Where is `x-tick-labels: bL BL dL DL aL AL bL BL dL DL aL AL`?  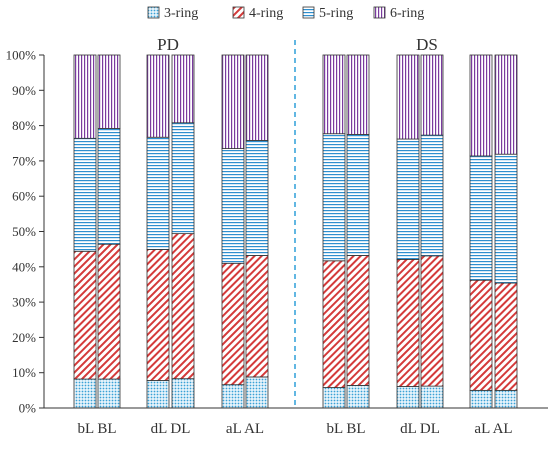
x-tick-labels: bL BL dL DL aL AL bL BL dL DL aL AL is located at coordinates (294, 429).